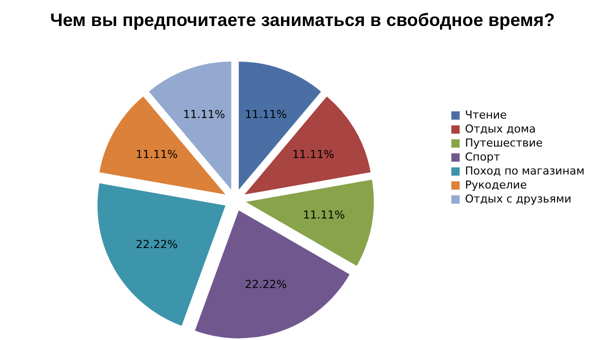 Image resolution: width=605 pixels, height=340 pixels. What do you see at coordinates (518, 199) in the screenshot?
I see `legend-label: Отдых с друзьями` at bounding box center [518, 199].